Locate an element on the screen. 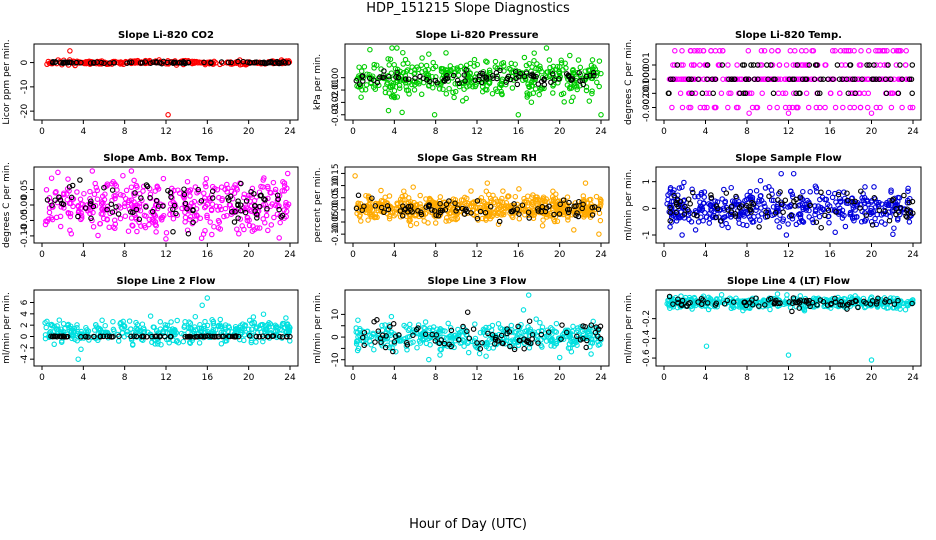 This screenshot has height=540, width=936. y-tick-label: 0.05 is located at coordinates (336, 198).